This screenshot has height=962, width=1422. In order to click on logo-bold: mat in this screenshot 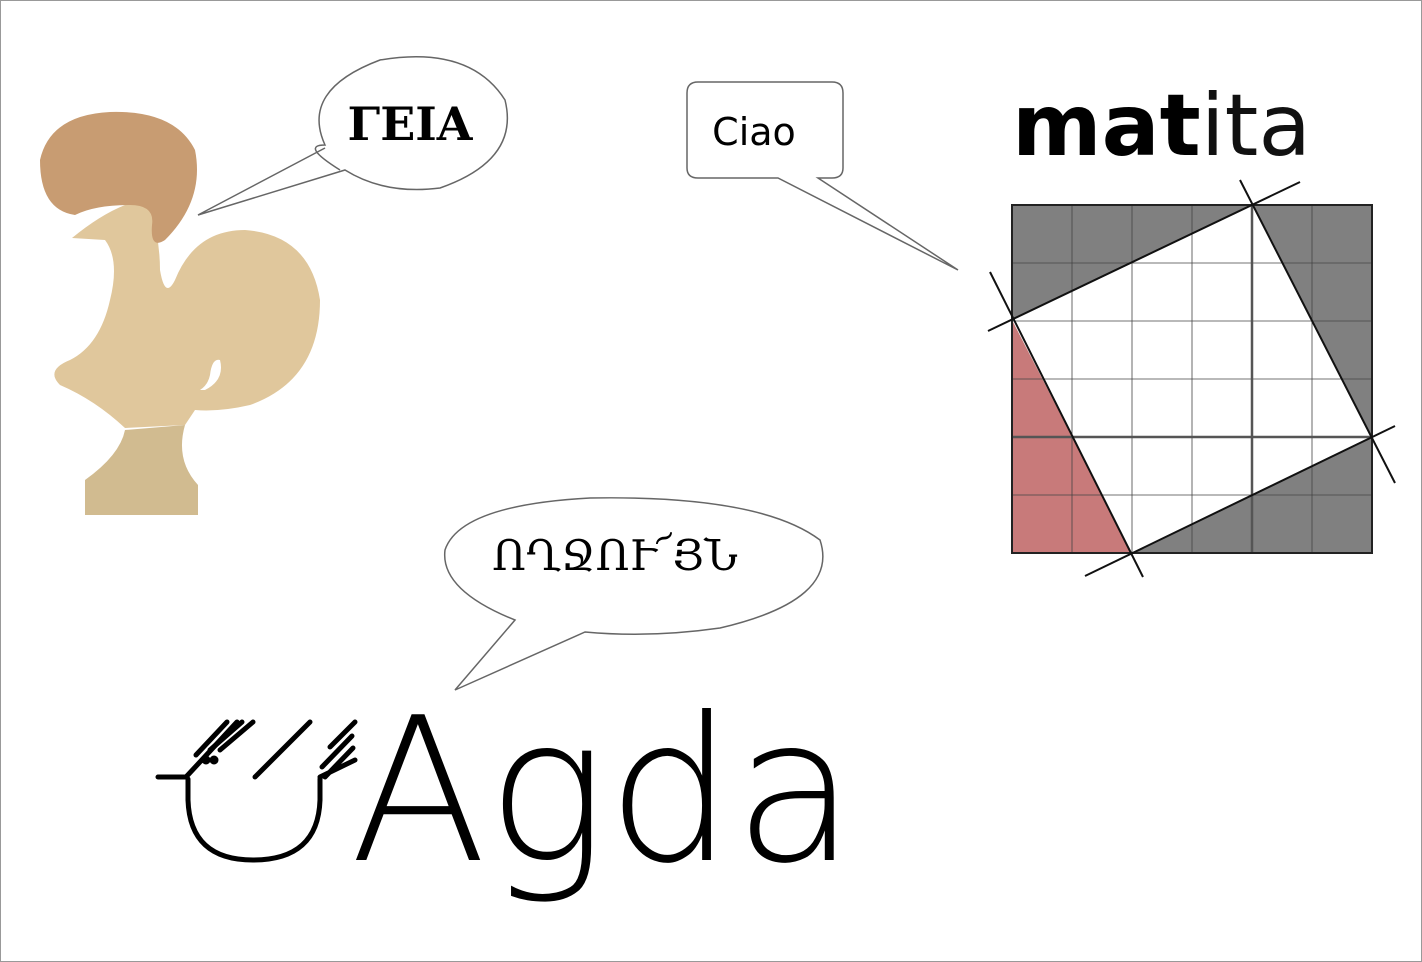, I will do `click(1106, 126)`.